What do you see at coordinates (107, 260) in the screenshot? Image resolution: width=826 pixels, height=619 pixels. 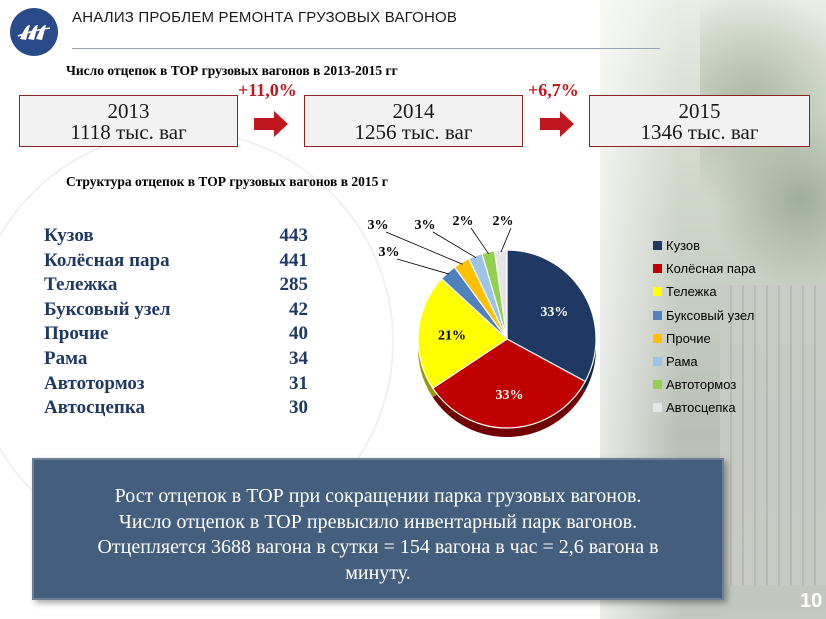 I see `item-name: Колёсная пара` at bounding box center [107, 260].